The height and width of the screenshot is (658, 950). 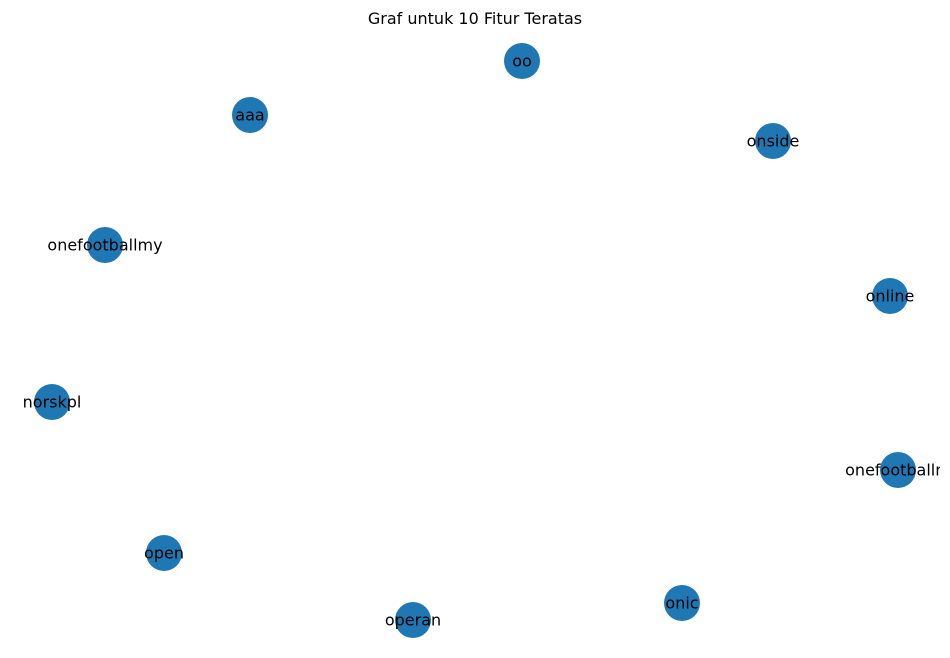 I want to click on node-label: onside, so click(x=773, y=141).